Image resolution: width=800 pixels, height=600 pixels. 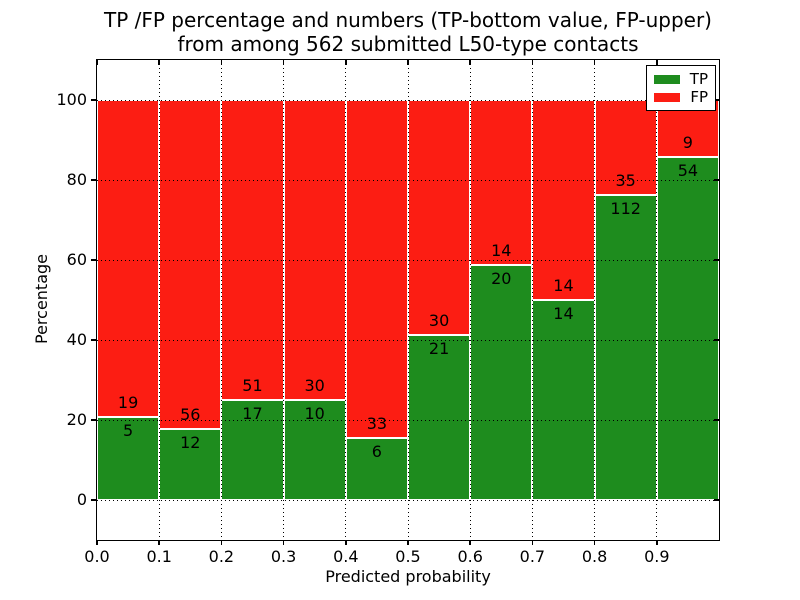 What do you see at coordinates (408, 576) in the screenshot?
I see `x-axis-label: Predicted probability` at bounding box center [408, 576].